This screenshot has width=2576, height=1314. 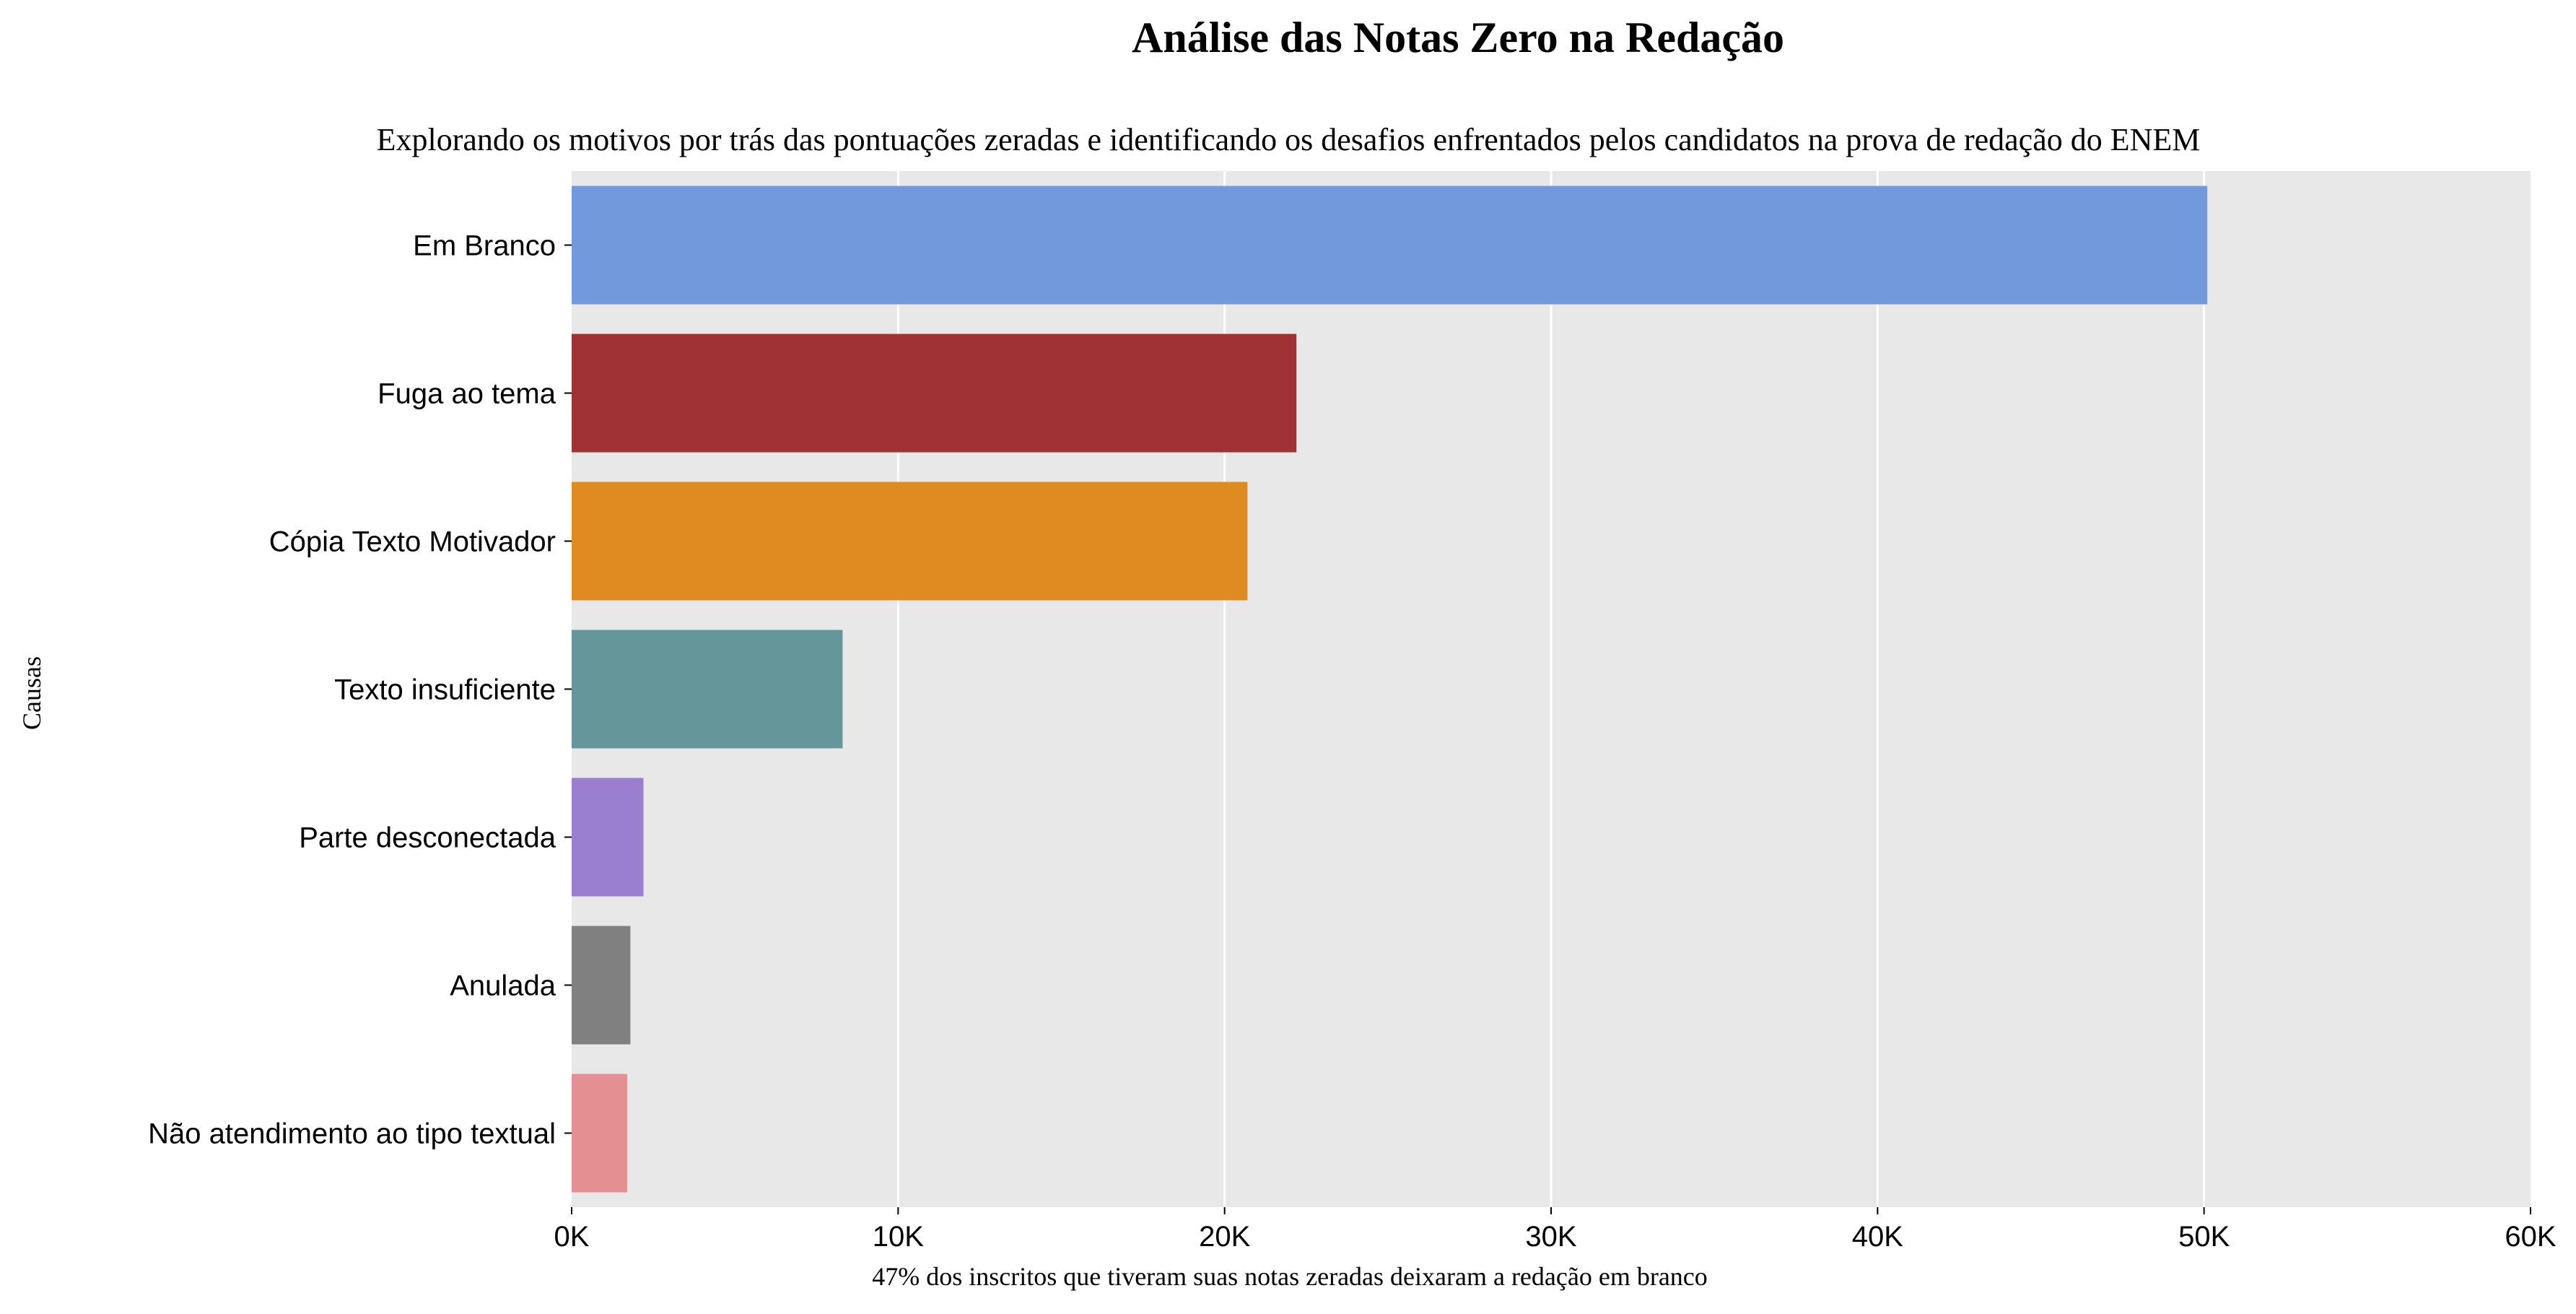 What do you see at coordinates (898, 1237) in the screenshot?
I see `x-tick-label: 10K` at bounding box center [898, 1237].